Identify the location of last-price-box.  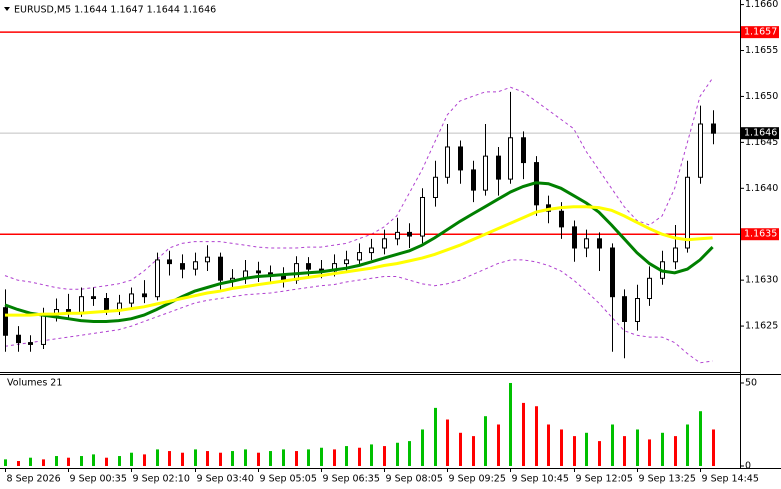
(760, 133).